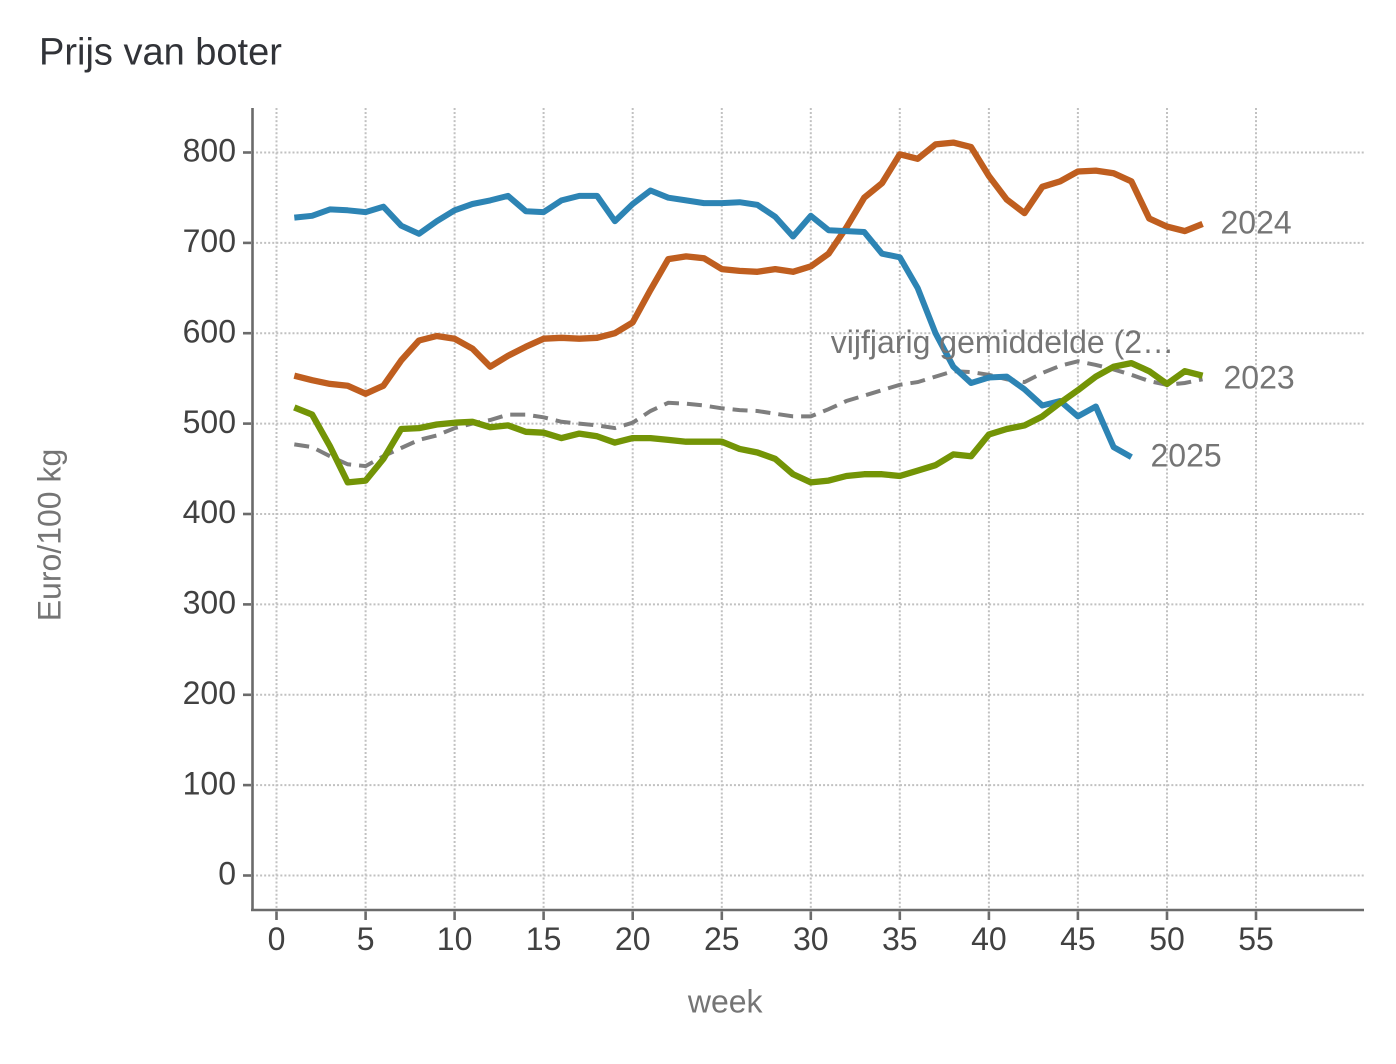 This screenshot has width=1396, height=1064. I want to click on svg-text: 400, so click(209, 512).